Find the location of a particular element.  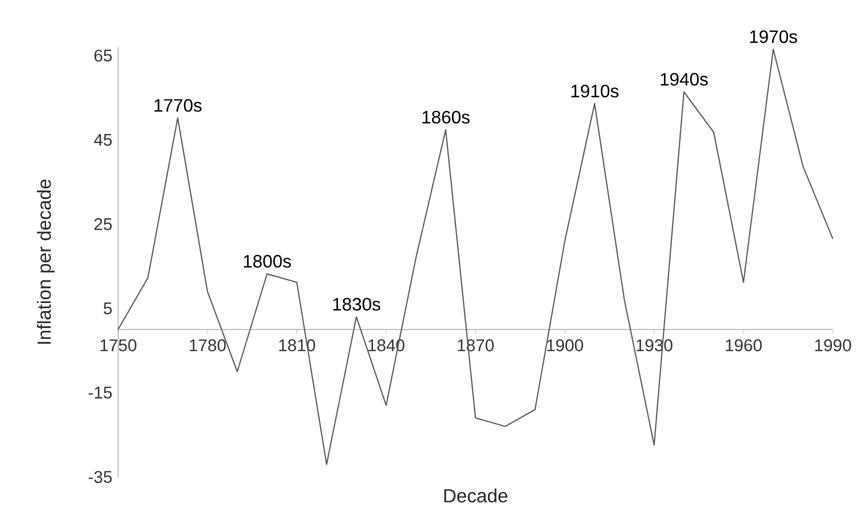

x-tick-label: 1900 is located at coordinates (565, 345).